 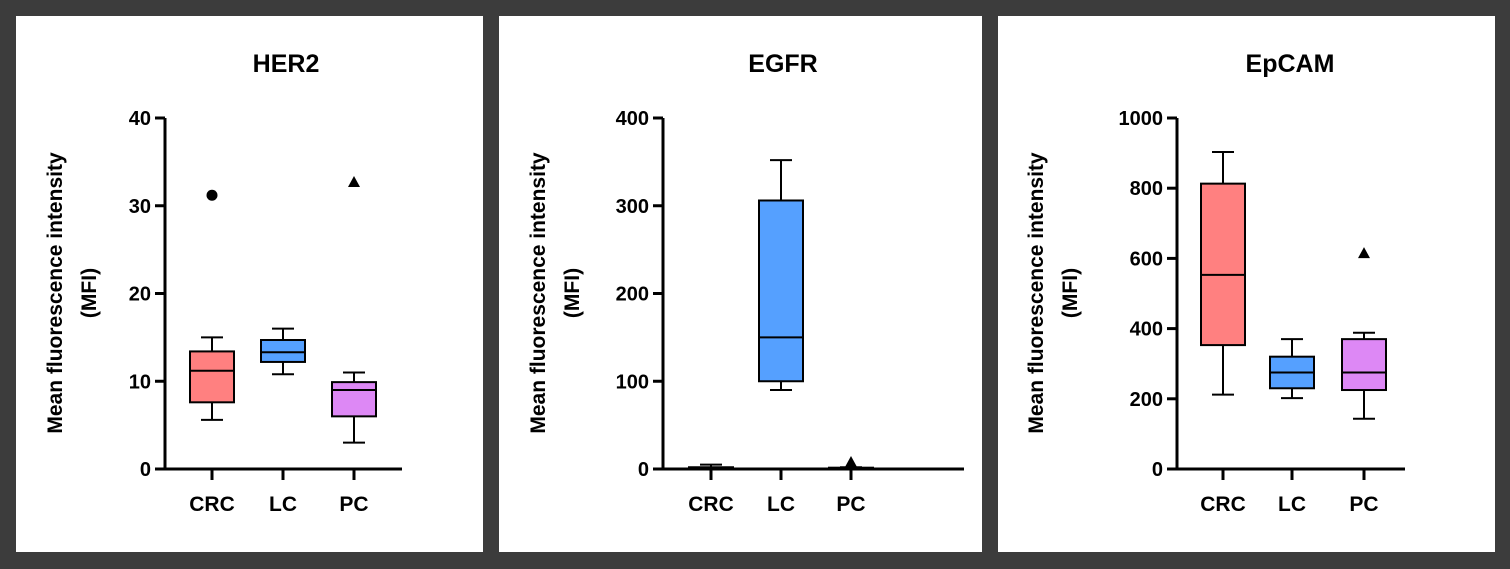 I want to click on y-tick-label: 1000, so click(x=1141, y=119).